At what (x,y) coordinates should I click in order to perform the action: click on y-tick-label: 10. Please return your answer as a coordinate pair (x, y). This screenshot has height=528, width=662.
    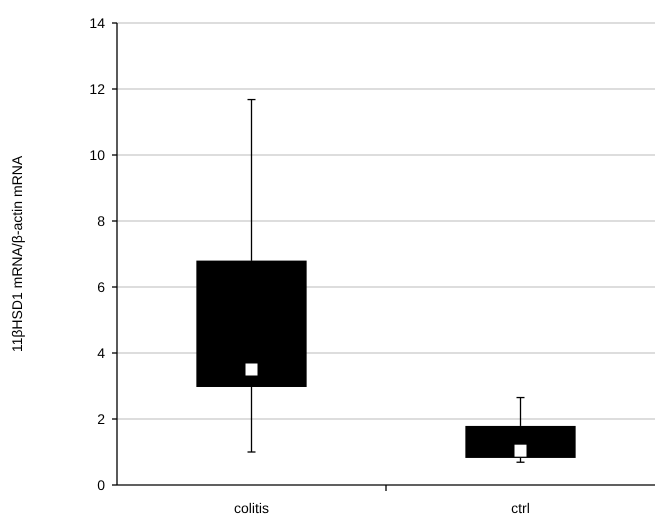
    Looking at the image, I should click on (97, 154).